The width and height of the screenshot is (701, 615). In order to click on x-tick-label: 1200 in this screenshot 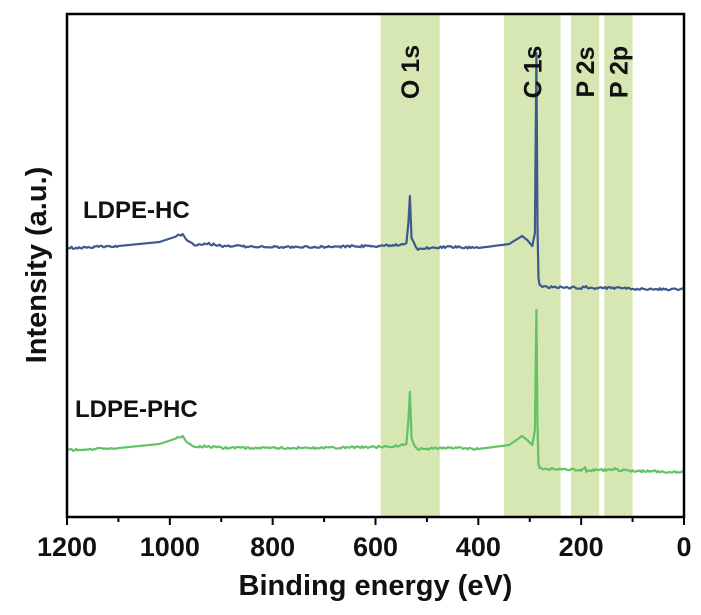, I will do `click(67, 547)`.